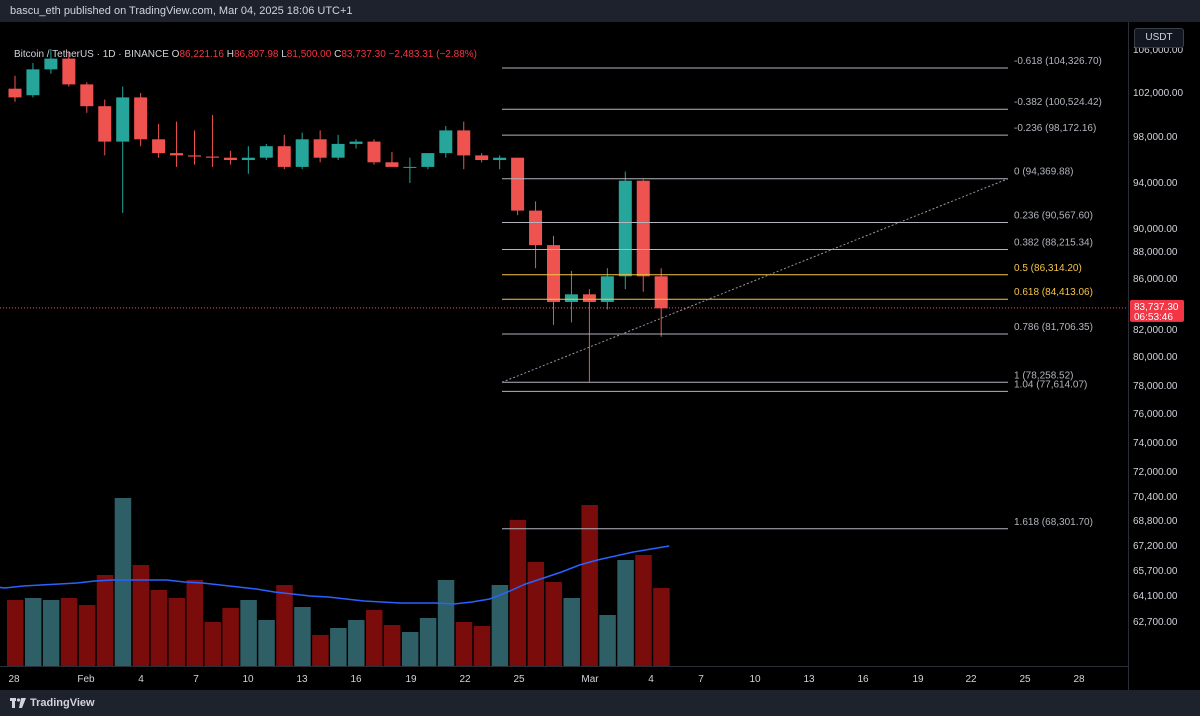 The image size is (1200, 716). I want to click on close-value: 83,737.30, so click(363, 54).